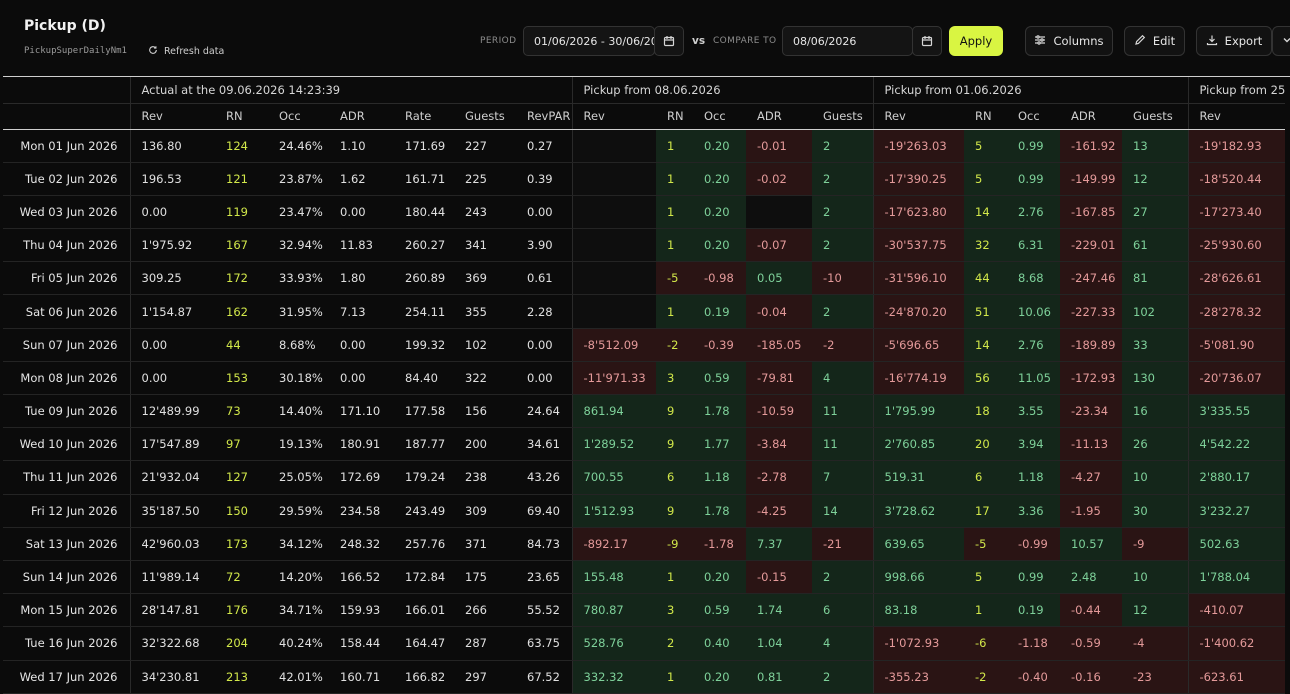  I want to click on apply-button: Apply, so click(976, 41).